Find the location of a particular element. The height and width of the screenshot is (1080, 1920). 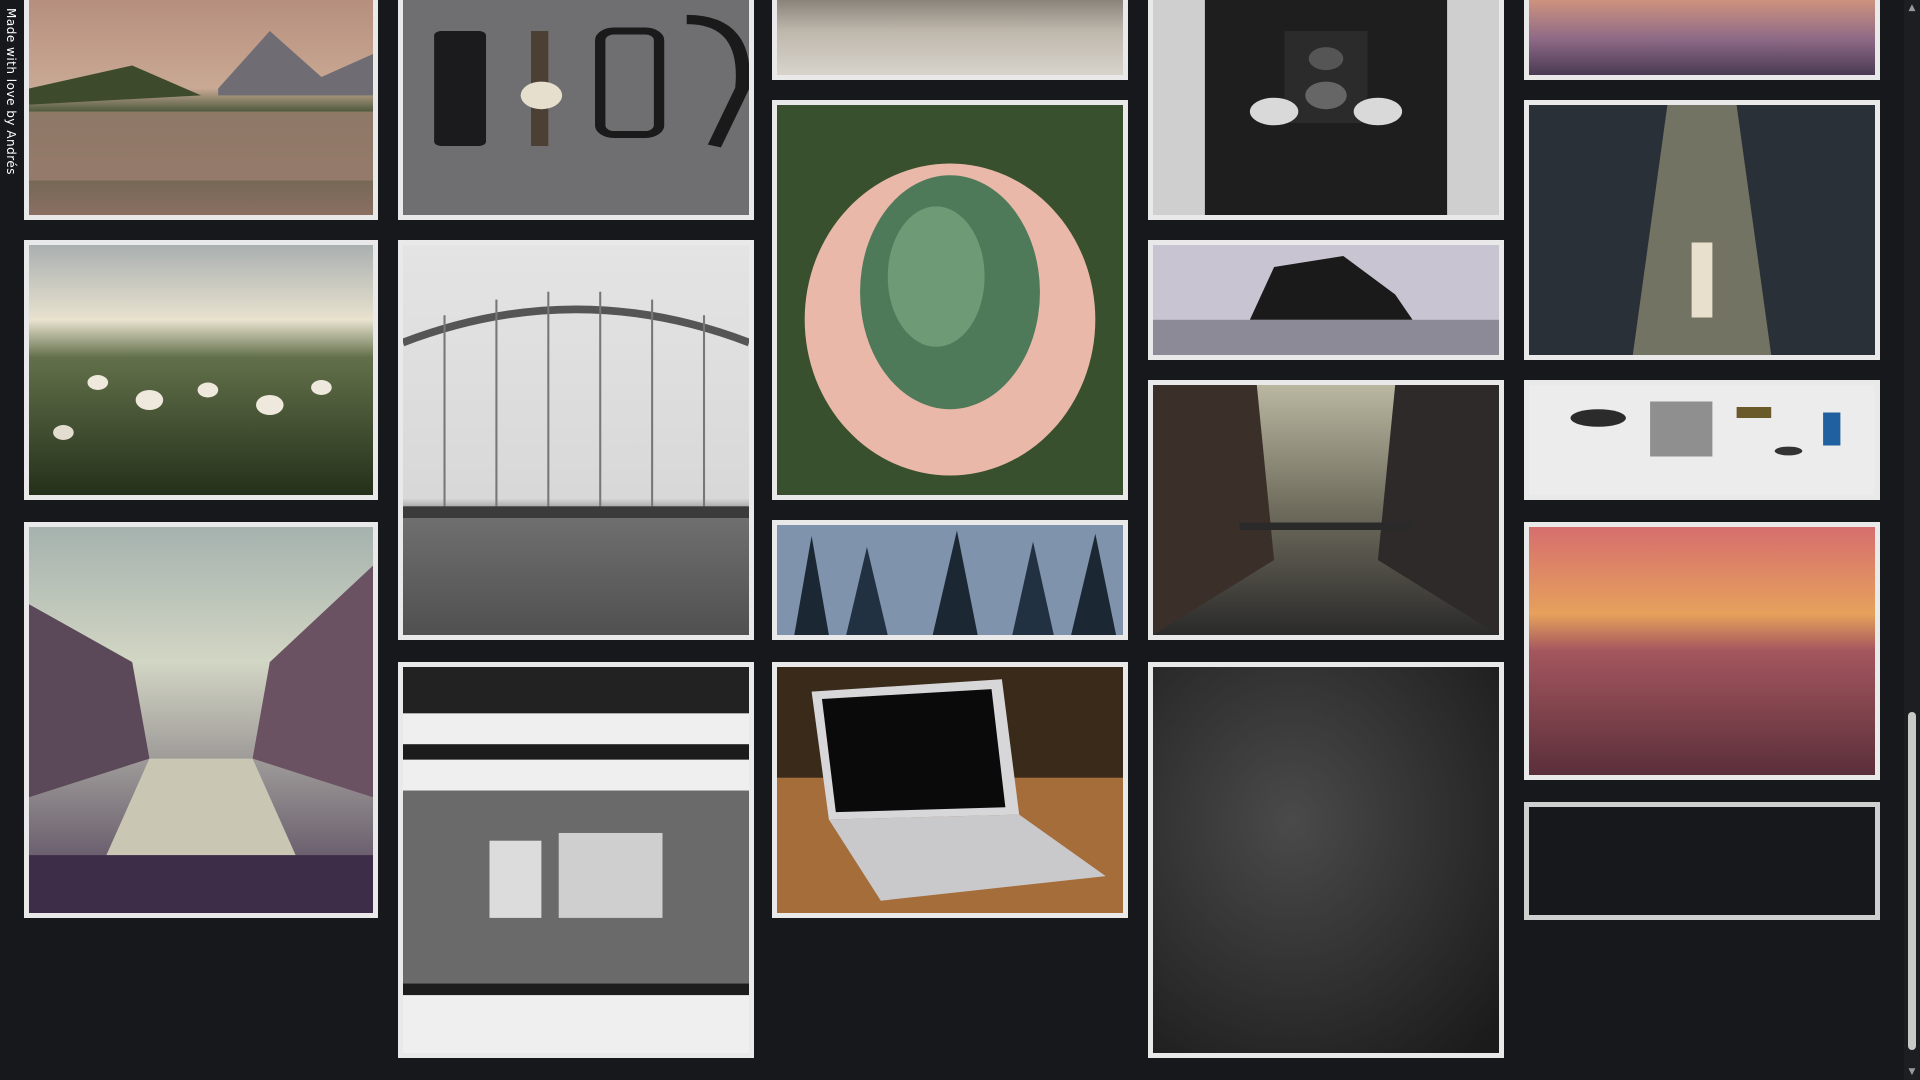

vertical-scrollbar: ▲ ▼ is located at coordinates (1912, 540).